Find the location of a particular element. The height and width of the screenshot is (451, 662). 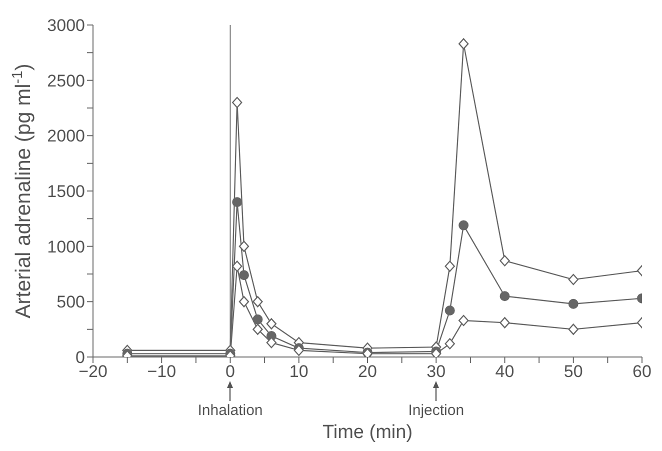

x-tick-label: 0 is located at coordinates (230, 372).